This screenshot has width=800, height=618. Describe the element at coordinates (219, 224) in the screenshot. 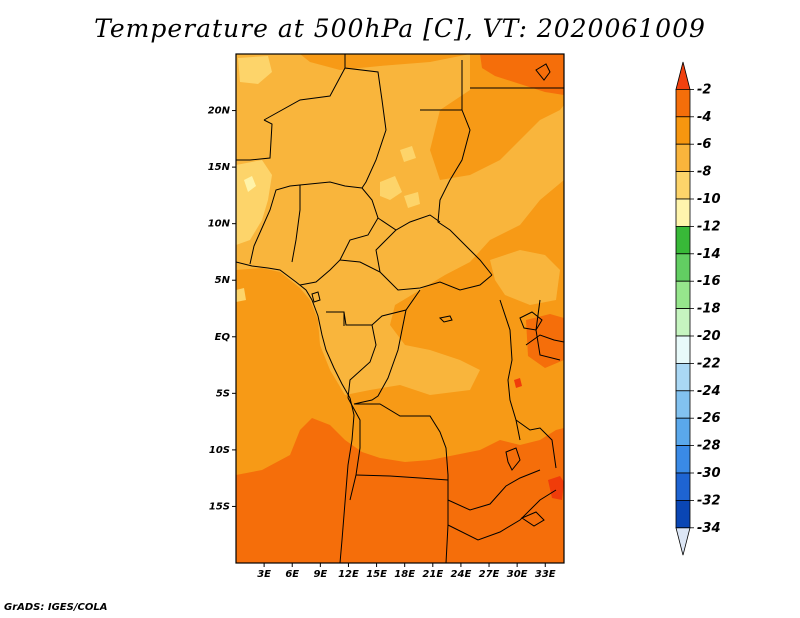

I see `lat-tick-label: 10N` at that location.